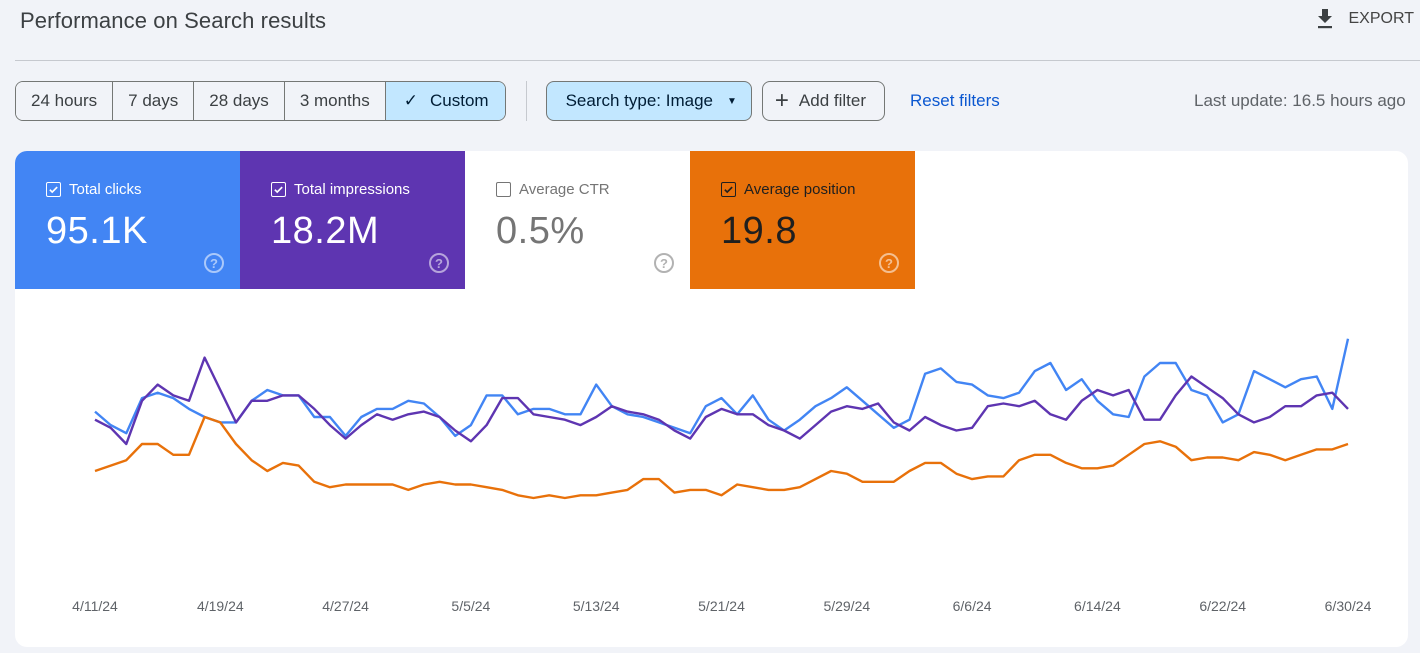 The width and height of the screenshot is (1420, 653). I want to click on date-range-24-hours: 24 hours, so click(65, 101).